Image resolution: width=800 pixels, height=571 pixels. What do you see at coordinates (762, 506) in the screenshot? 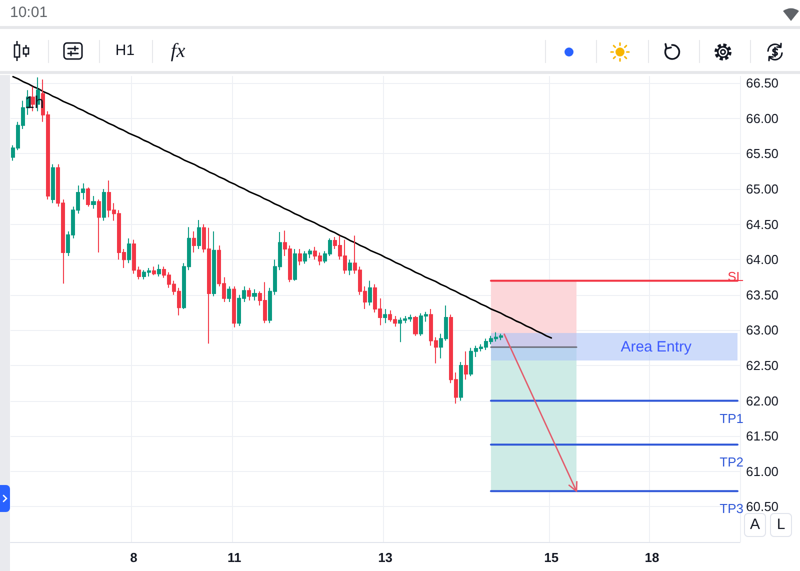
I see `y-tick-label: 60.50` at bounding box center [762, 506].